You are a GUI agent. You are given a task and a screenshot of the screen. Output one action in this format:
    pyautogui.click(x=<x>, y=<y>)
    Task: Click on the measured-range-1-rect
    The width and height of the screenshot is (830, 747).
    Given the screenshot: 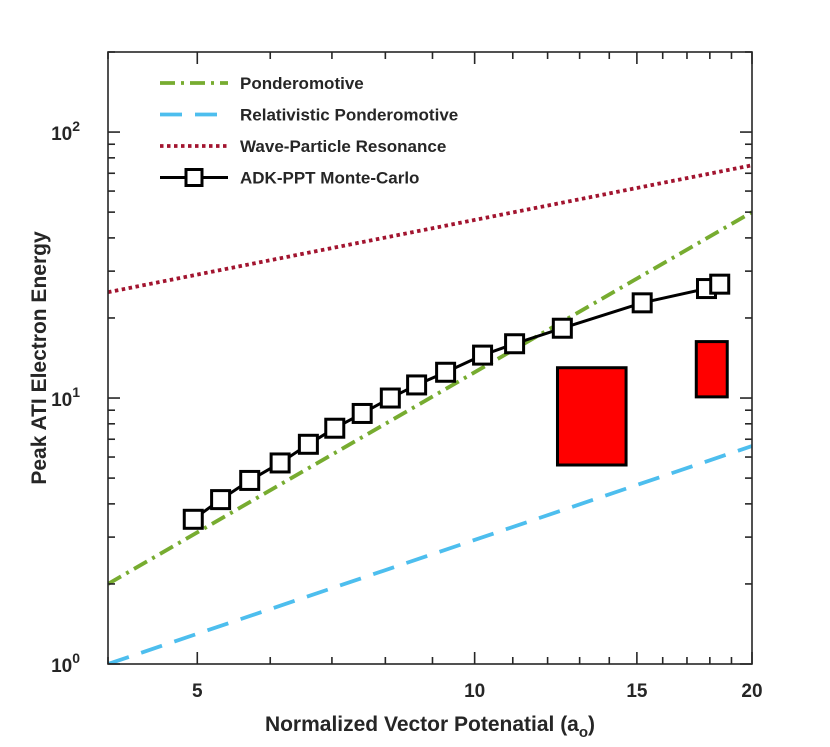 What is the action you would take?
    pyautogui.click(x=591, y=416)
    